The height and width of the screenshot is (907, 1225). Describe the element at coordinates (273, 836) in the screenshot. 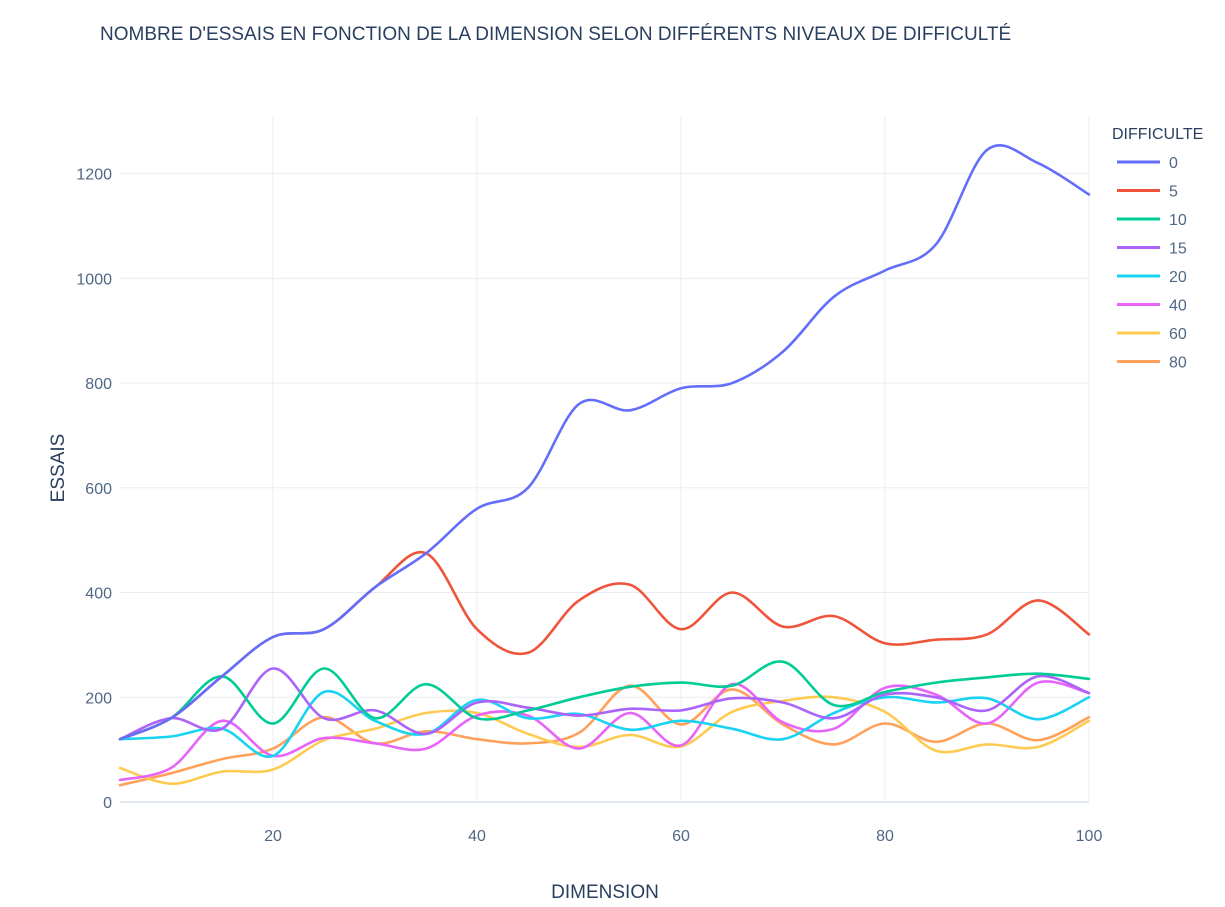

I see `x-tick-label: 20` at that location.